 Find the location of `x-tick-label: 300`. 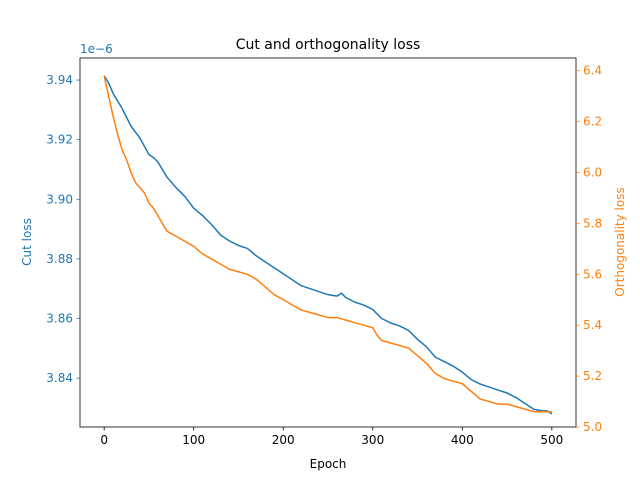

x-tick-label: 300 is located at coordinates (372, 440).